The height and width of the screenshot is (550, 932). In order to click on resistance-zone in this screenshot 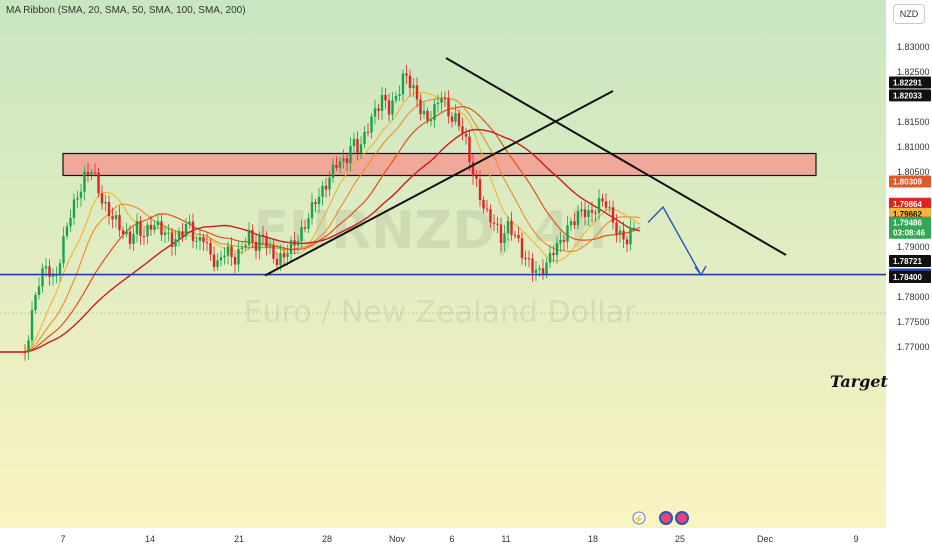, I will do `click(439, 164)`.